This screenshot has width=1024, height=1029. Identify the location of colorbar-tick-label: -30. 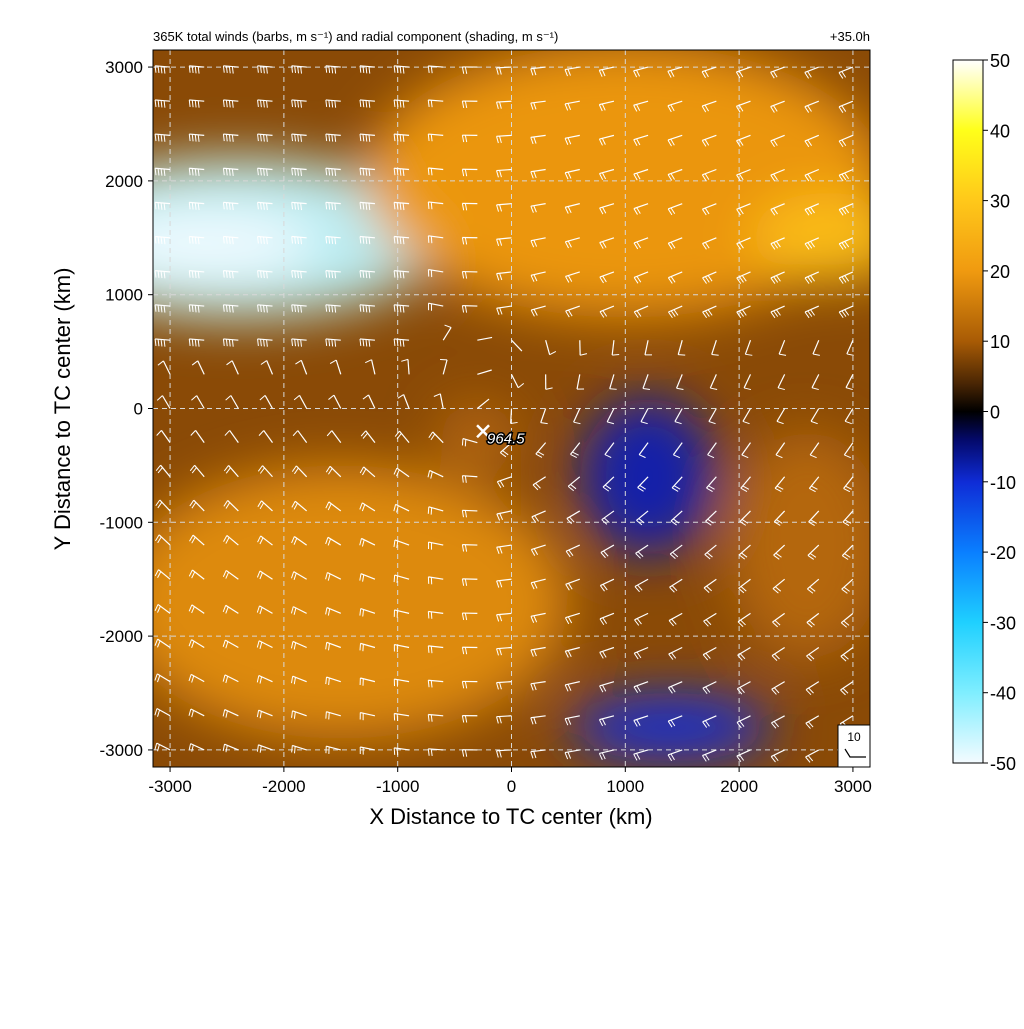
(1003, 623).